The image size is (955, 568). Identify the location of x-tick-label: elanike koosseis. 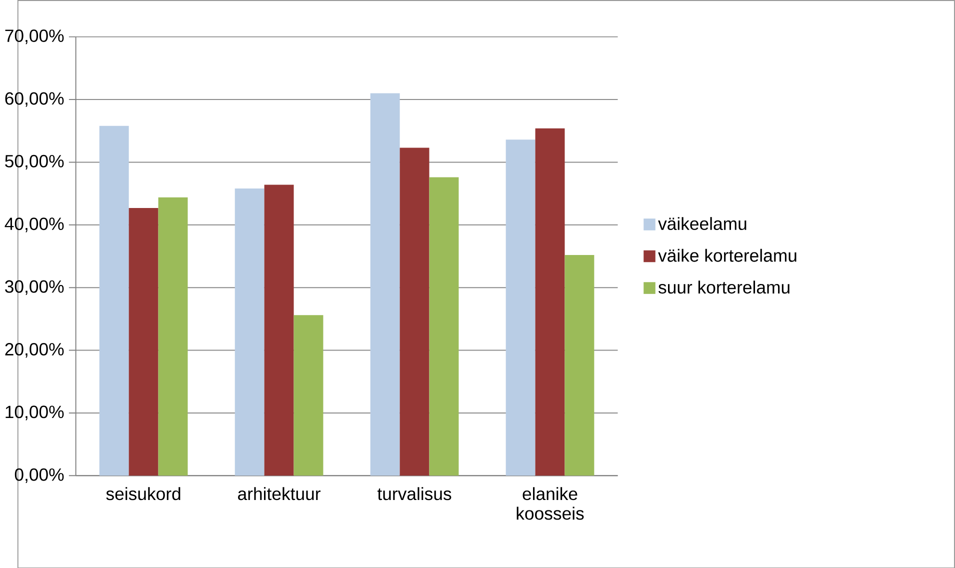
(550, 503).